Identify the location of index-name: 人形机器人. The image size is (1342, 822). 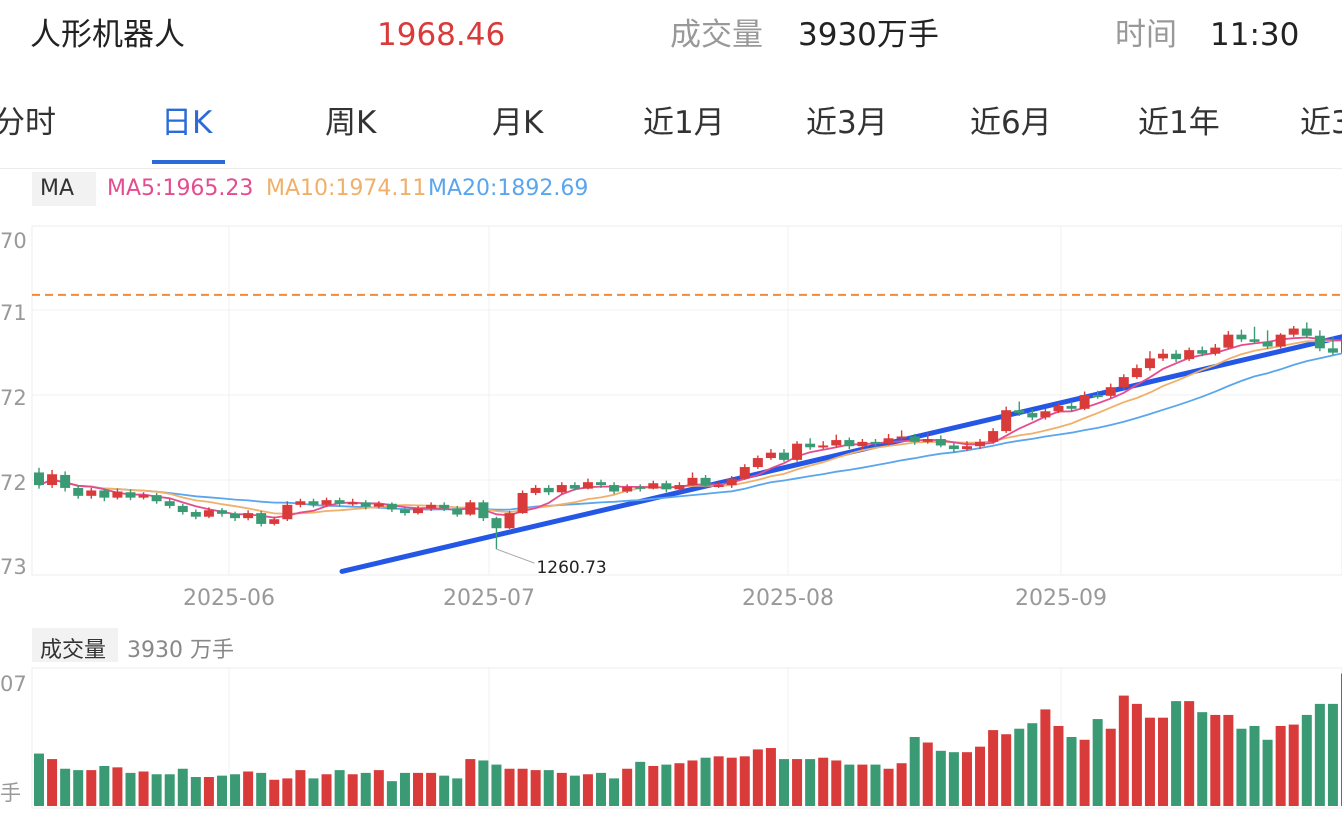
(107, 35).